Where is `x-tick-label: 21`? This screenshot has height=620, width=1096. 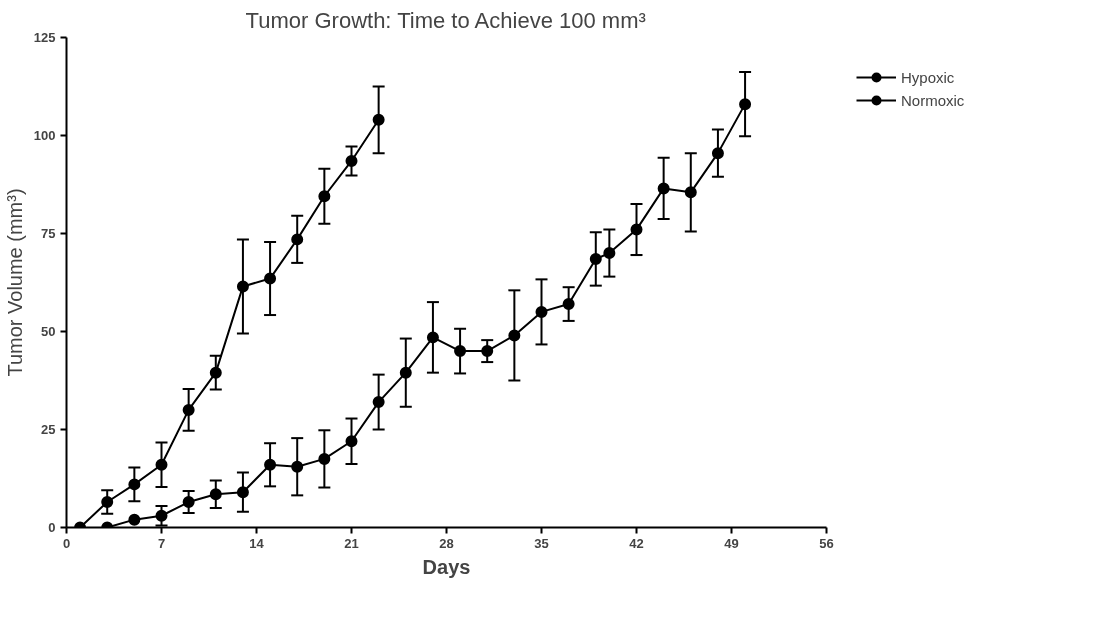 x-tick-label: 21 is located at coordinates (351, 543).